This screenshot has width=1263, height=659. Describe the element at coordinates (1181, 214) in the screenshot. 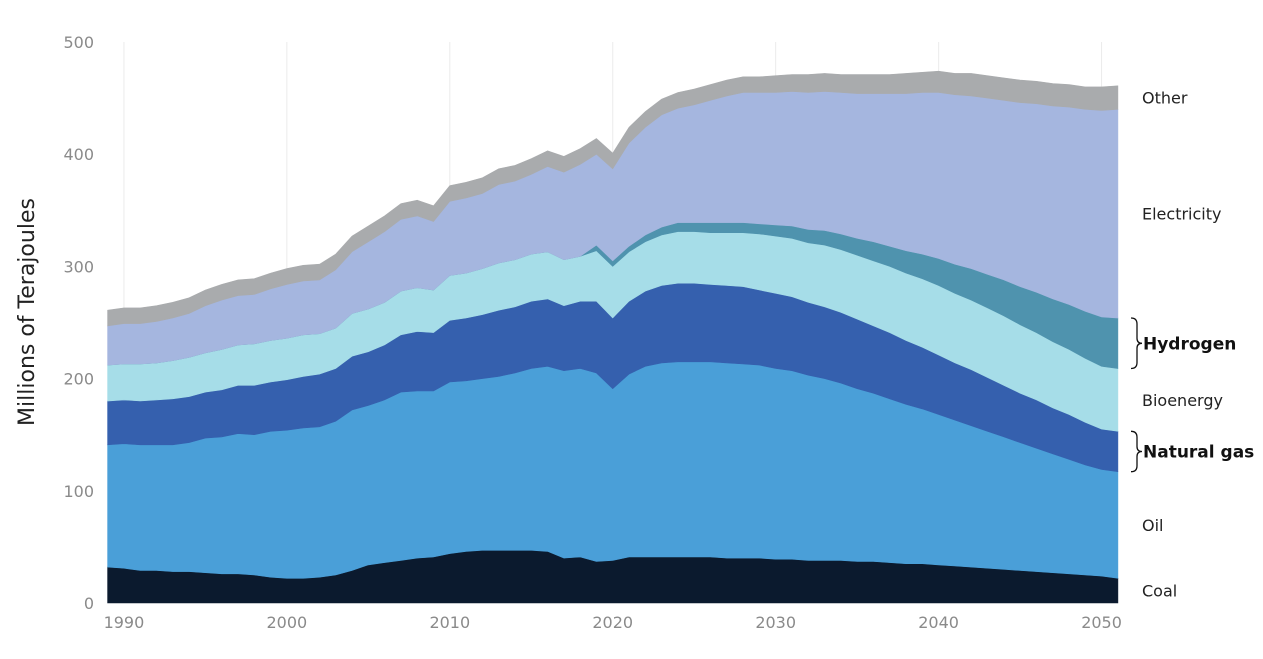

I see `legend-electricity: Electricity` at that location.